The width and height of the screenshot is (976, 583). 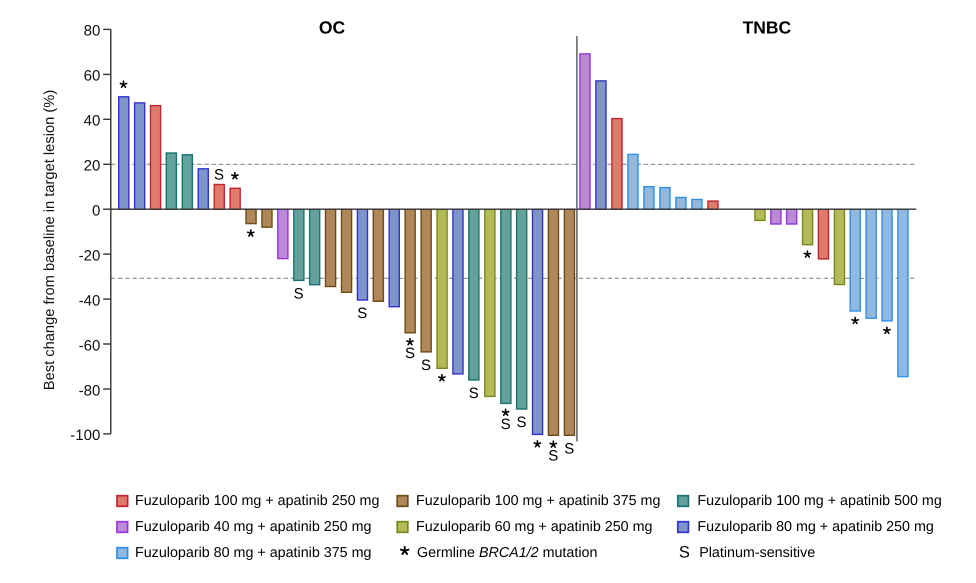 What do you see at coordinates (507, 553) in the screenshot?
I see `svg-text: Germline BRCA1/2 mutation` at bounding box center [507, 553].